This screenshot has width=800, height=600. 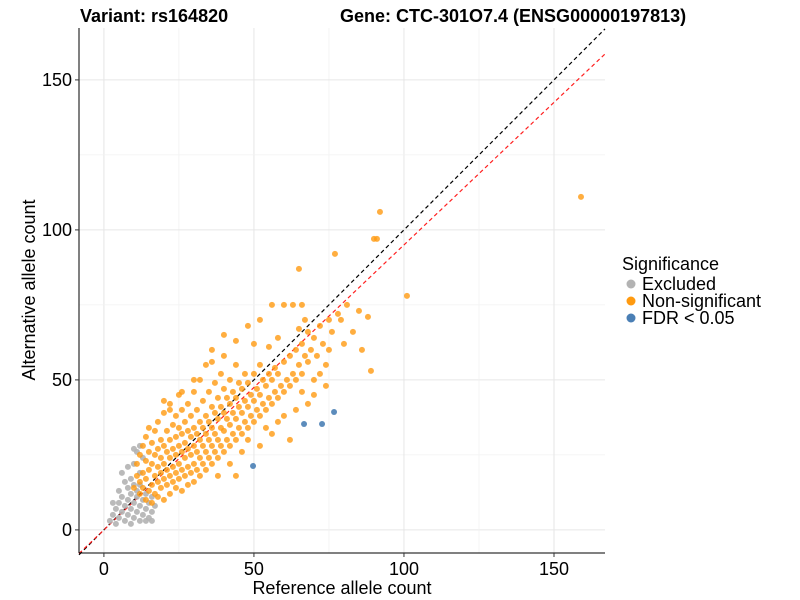 I want to click on legend-label-non-significant: Non-significant, so click(x=701, y=301).